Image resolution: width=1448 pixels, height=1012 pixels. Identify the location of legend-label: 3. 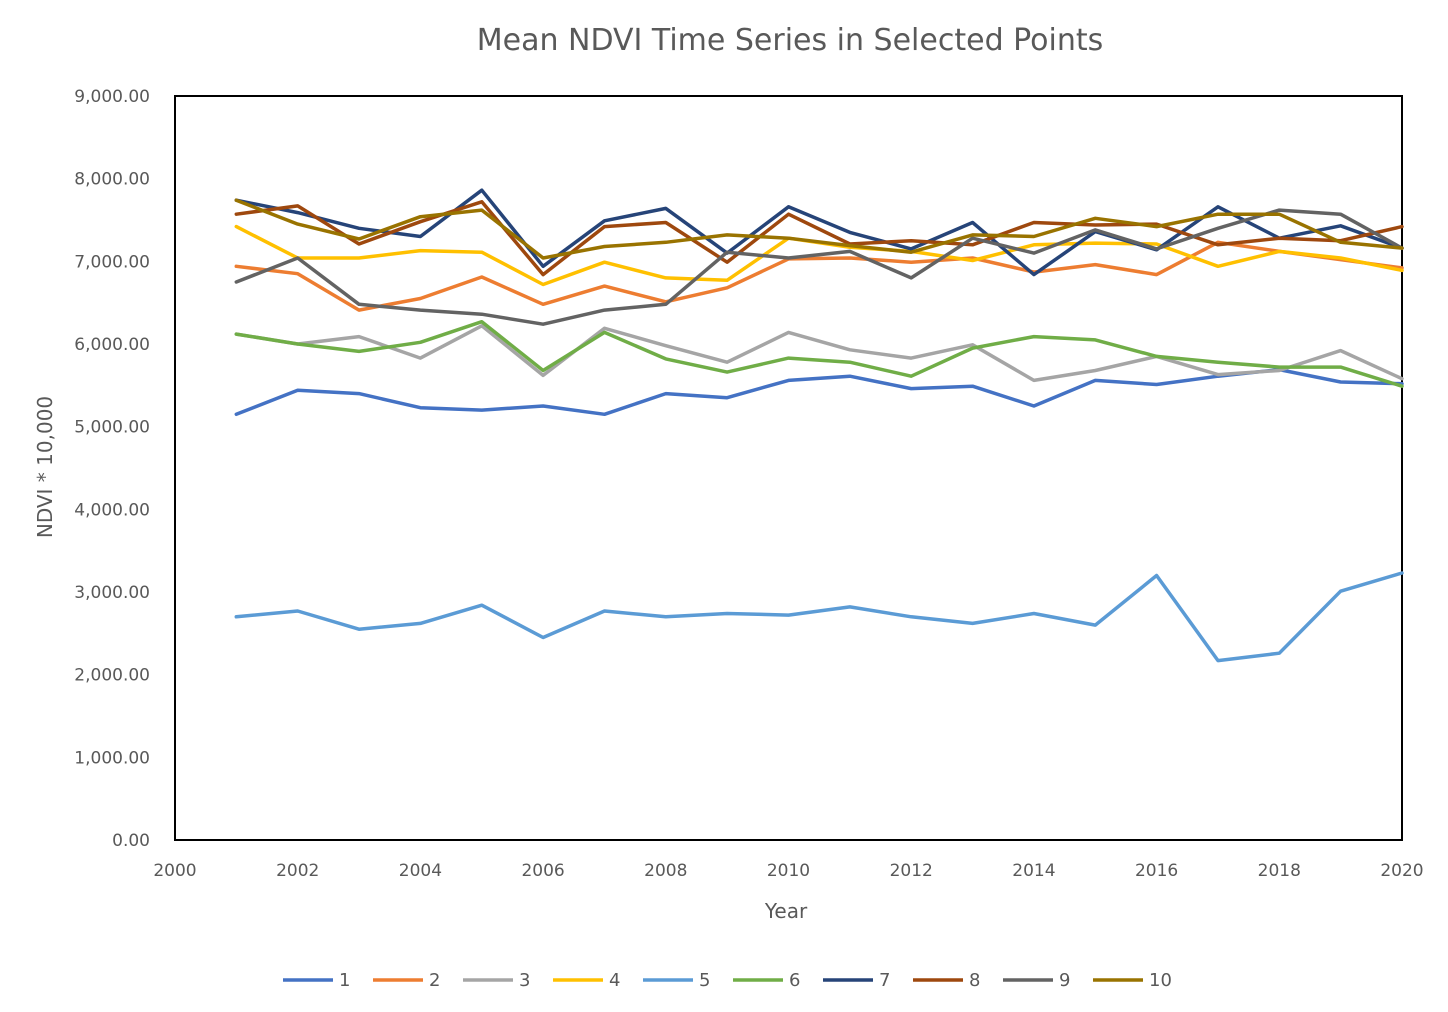
(524, 980).